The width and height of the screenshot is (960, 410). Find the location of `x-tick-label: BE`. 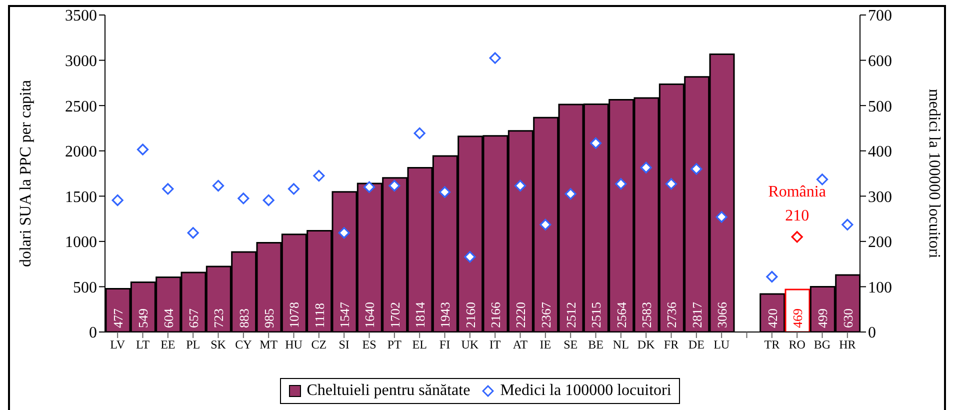

x-tick-label: BE is located at coordinates (596, 345).